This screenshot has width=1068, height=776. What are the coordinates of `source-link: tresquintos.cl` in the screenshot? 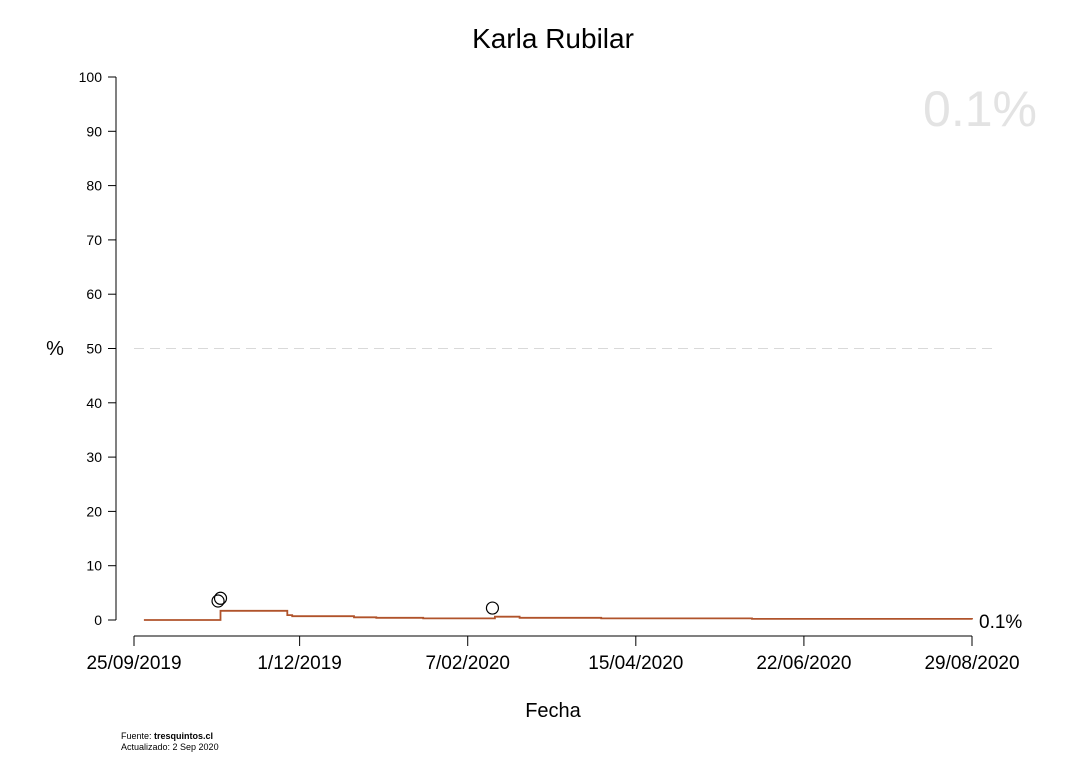 It's located at (184, 736).